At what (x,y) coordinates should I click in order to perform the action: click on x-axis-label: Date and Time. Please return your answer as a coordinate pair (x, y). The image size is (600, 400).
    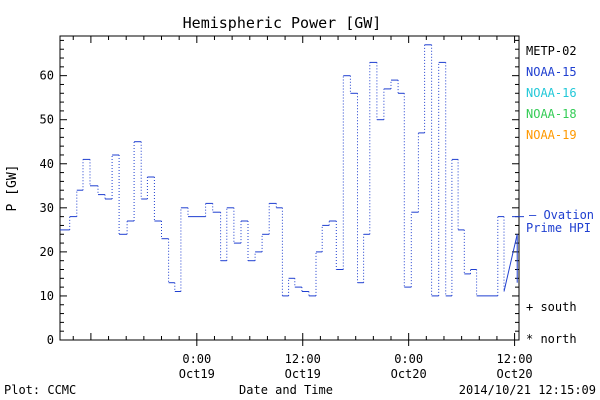
    Looking at the image, I should click on (286, 390).